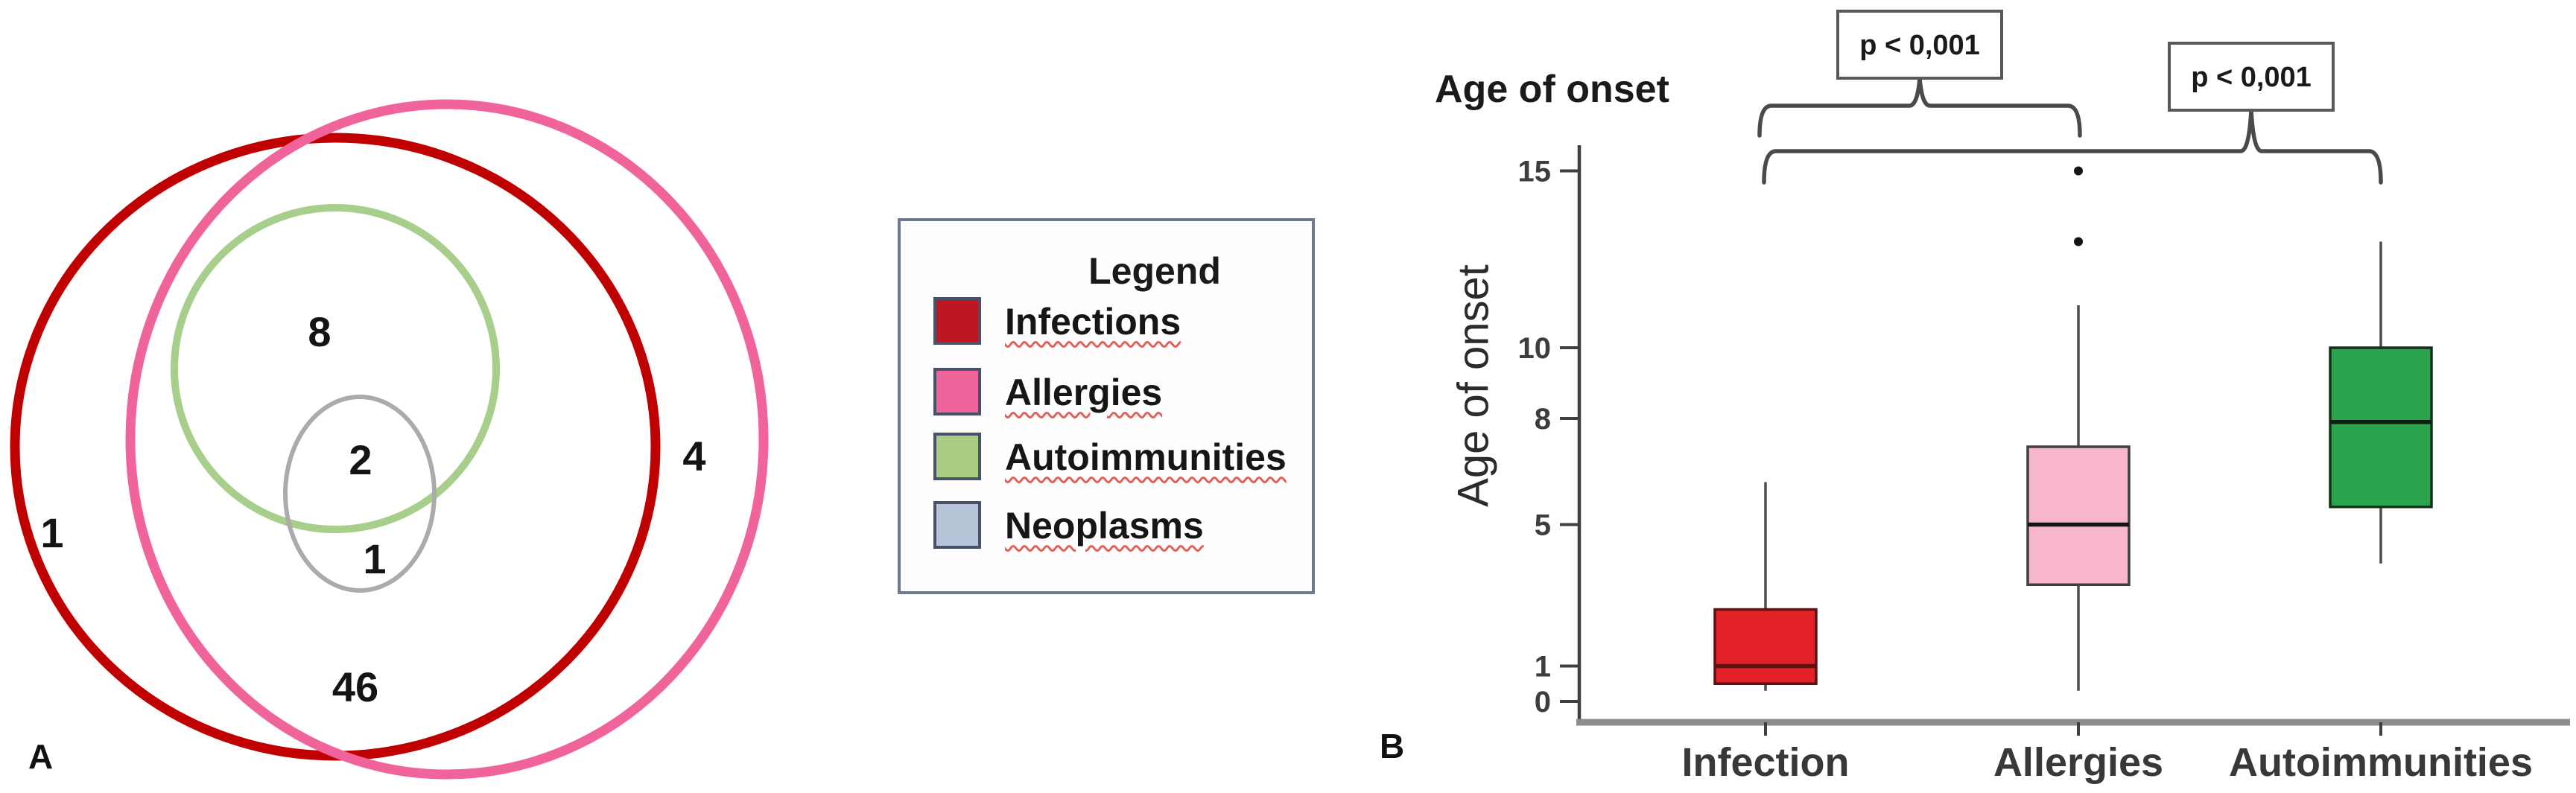 The height and width of the screenshot is (793, 2576). What do you see at coordinates (1543, 525) in the screenshot?
I see `y-tick-label: 5` at bounding box center [1543, 525].